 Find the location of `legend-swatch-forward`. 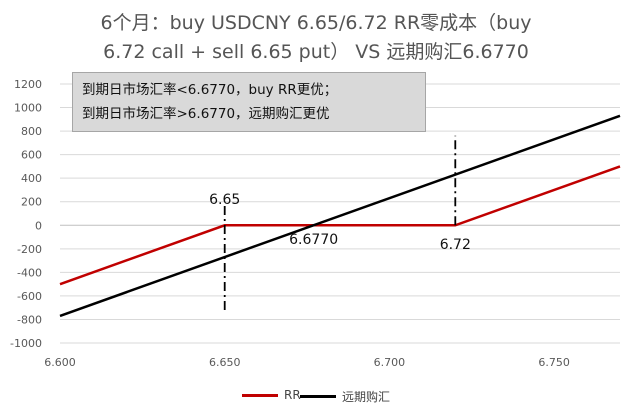

legend-swatch-forward is located at coordinates (318, 396).